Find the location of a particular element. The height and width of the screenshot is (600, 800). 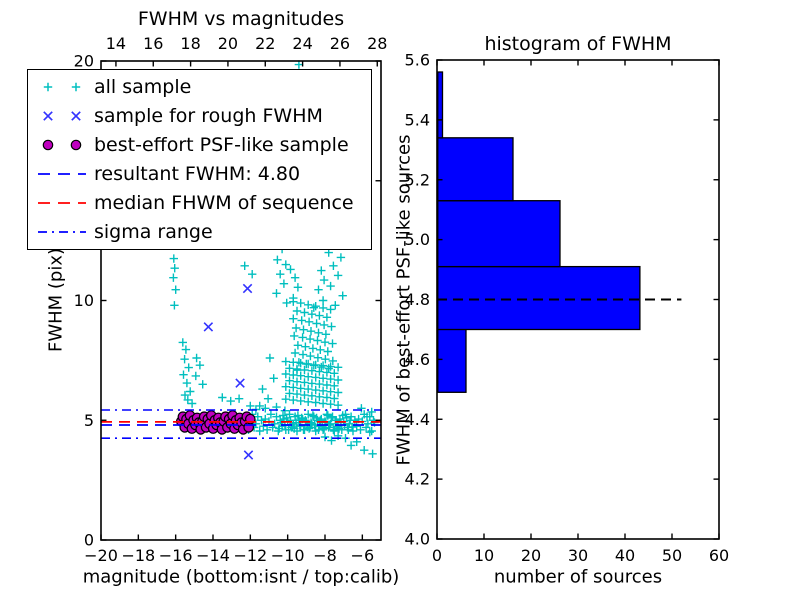

legend-item-label: all sample is located at coordinates (143, 86).